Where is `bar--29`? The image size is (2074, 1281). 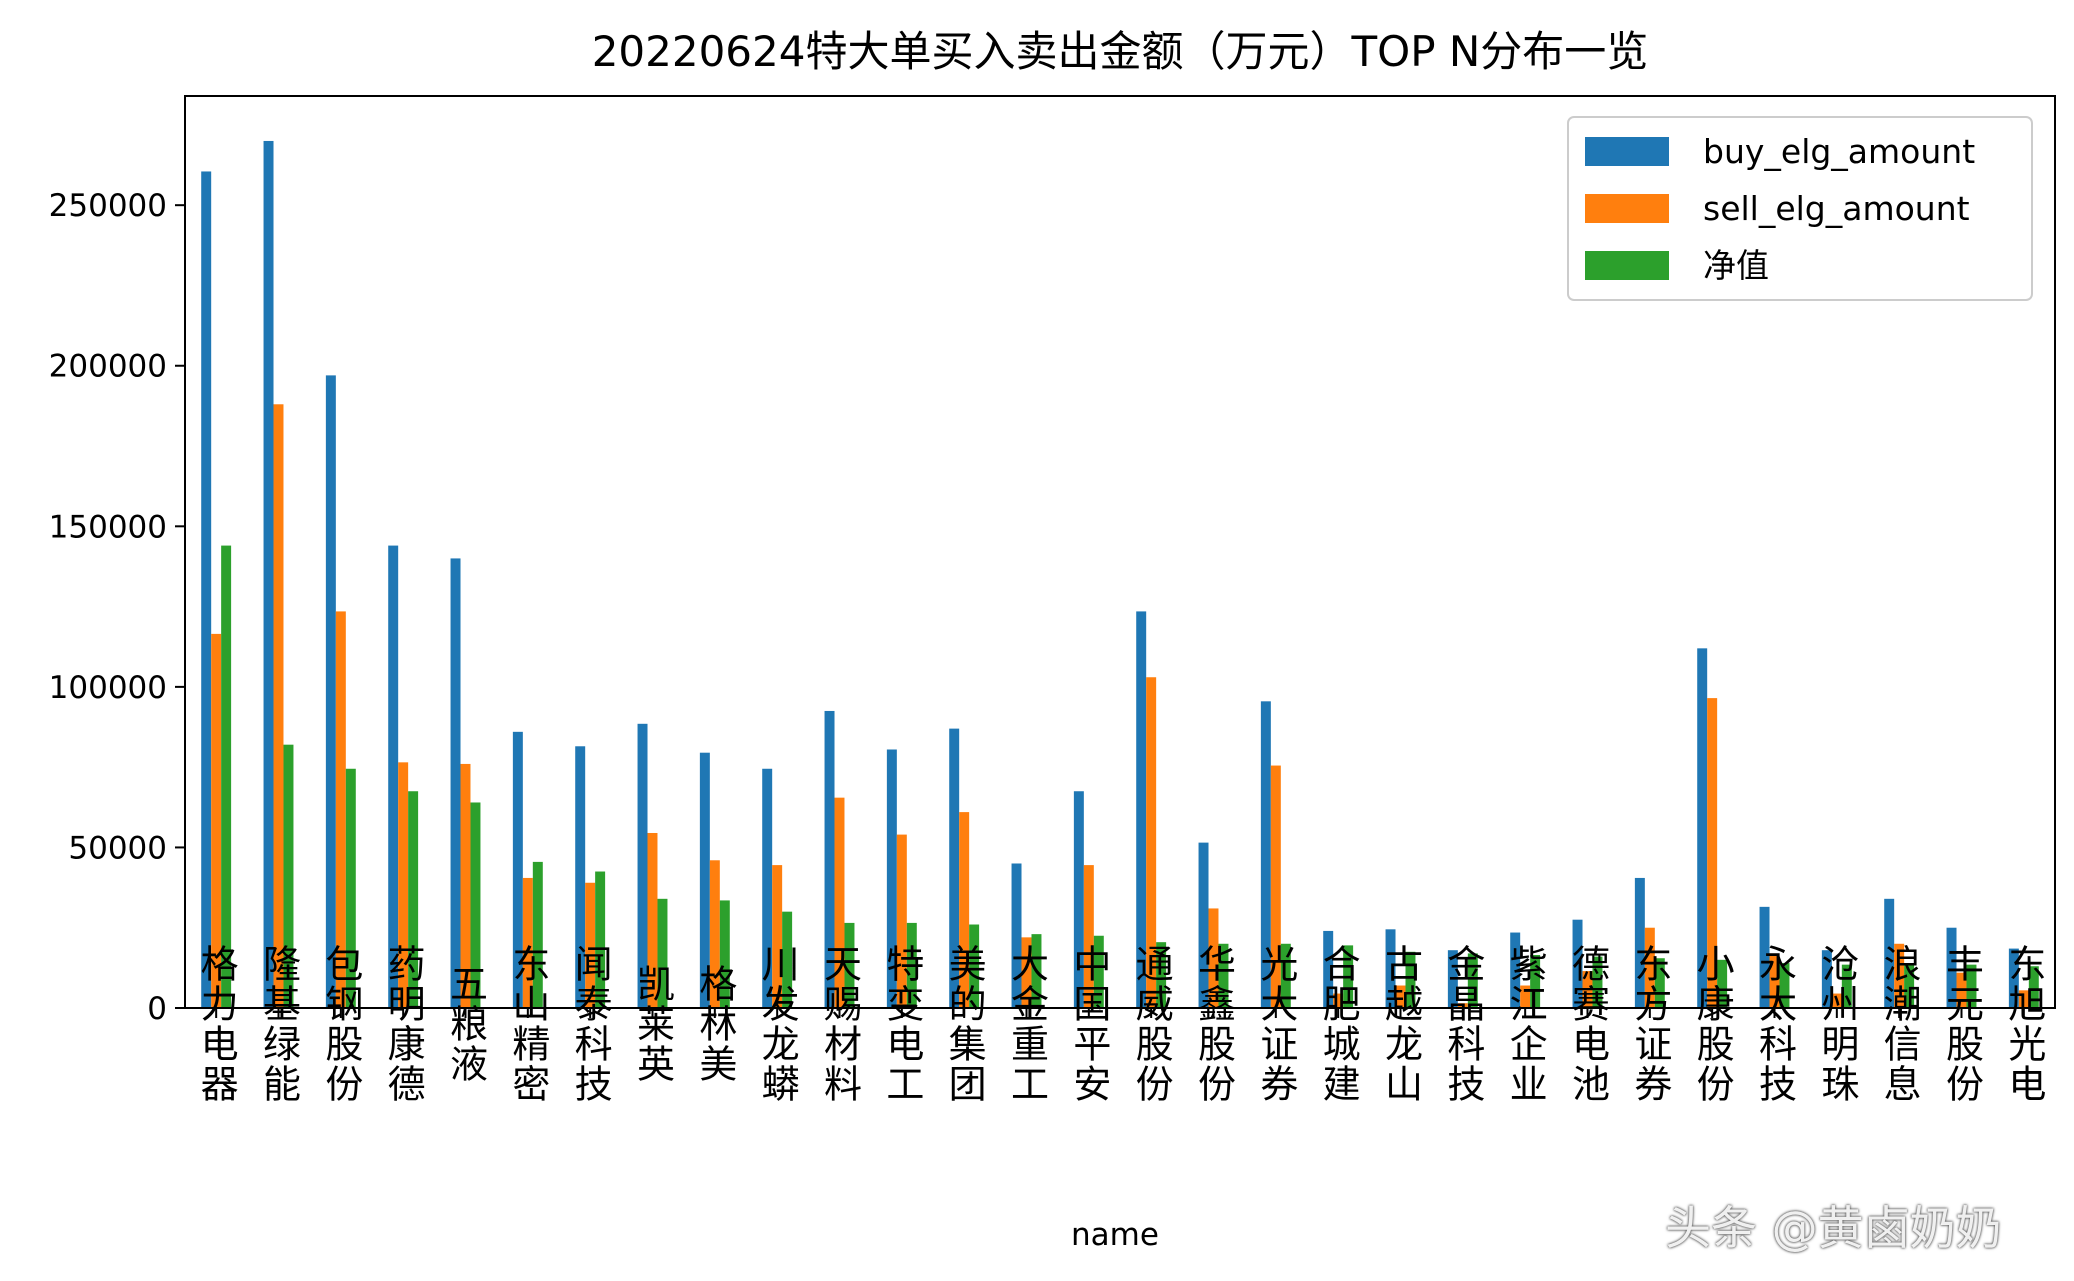
bar--29 is located at coordinates (2033, 987).